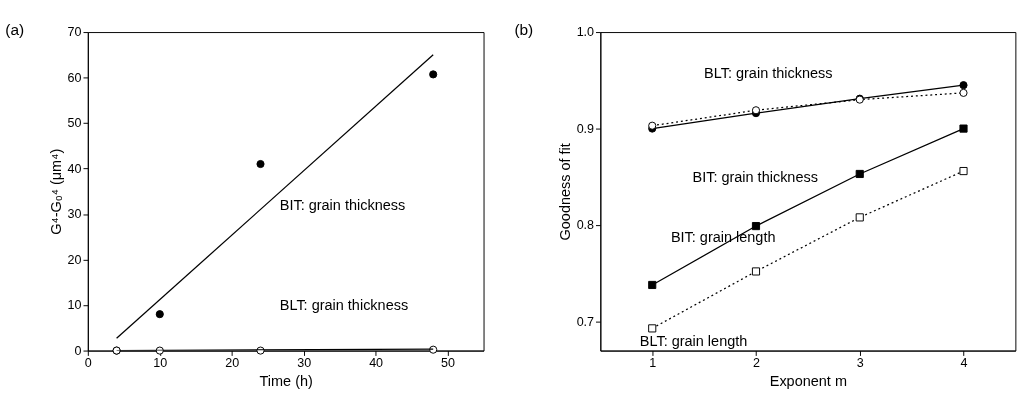 The width and height of the screenshot is (1026, 417). What do you see at coordinates (585, 32) in the screenshot?
I see `y-tick-label: 1.0` at bounding box center [585, 32].